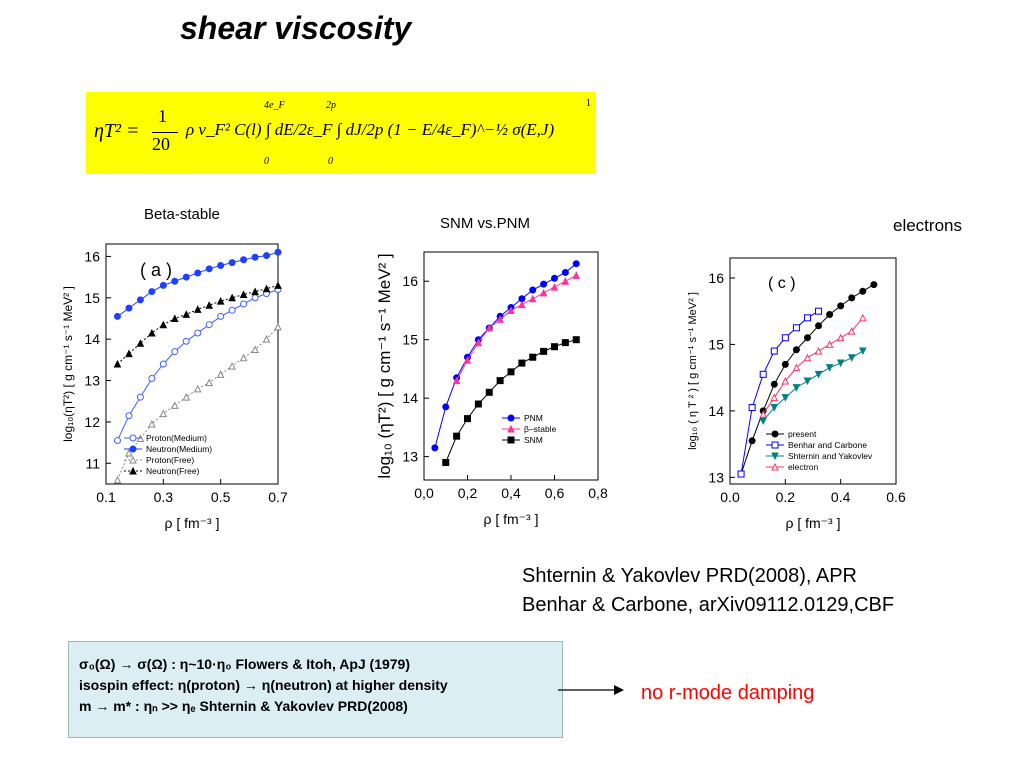 The image size is (1024, 768). Describe the element at coordinates (533, 440) in the screenshot. I see `legend-label: SNM` at that location.